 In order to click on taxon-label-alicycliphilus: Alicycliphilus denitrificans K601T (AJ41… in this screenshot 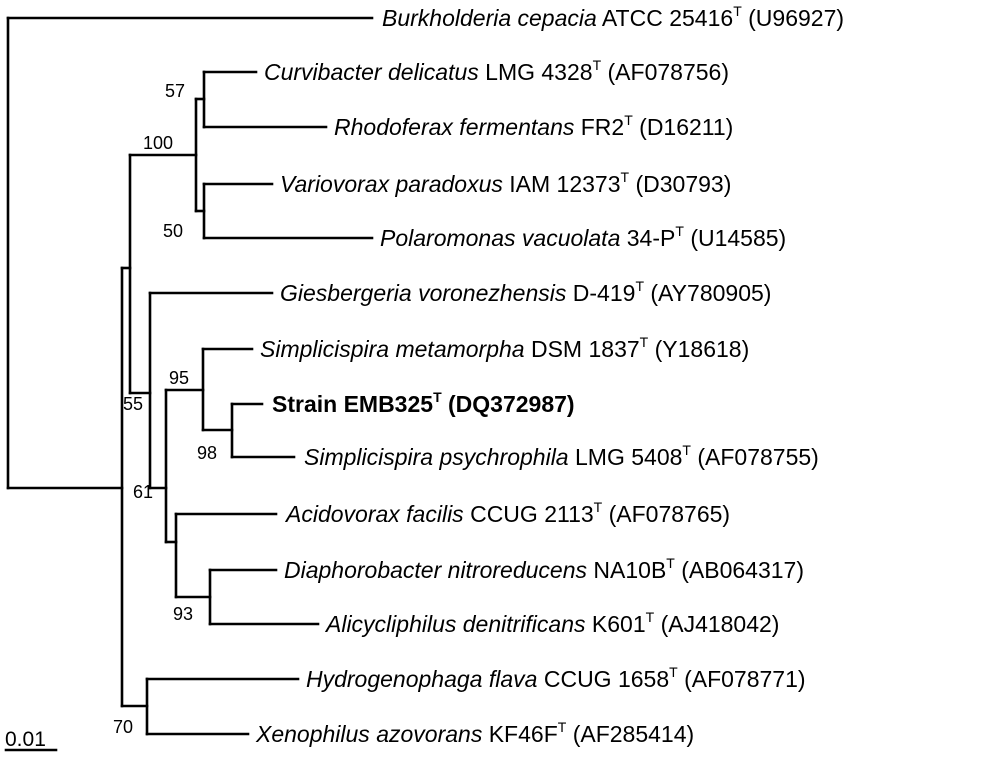, I will do `click(551, 623)`.